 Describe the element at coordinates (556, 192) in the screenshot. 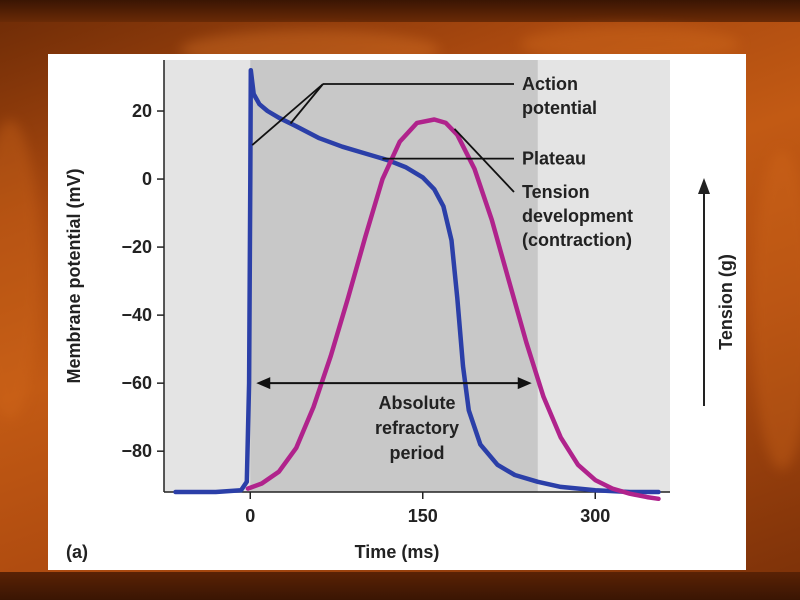

I see `tension-label: Tension` at that location.